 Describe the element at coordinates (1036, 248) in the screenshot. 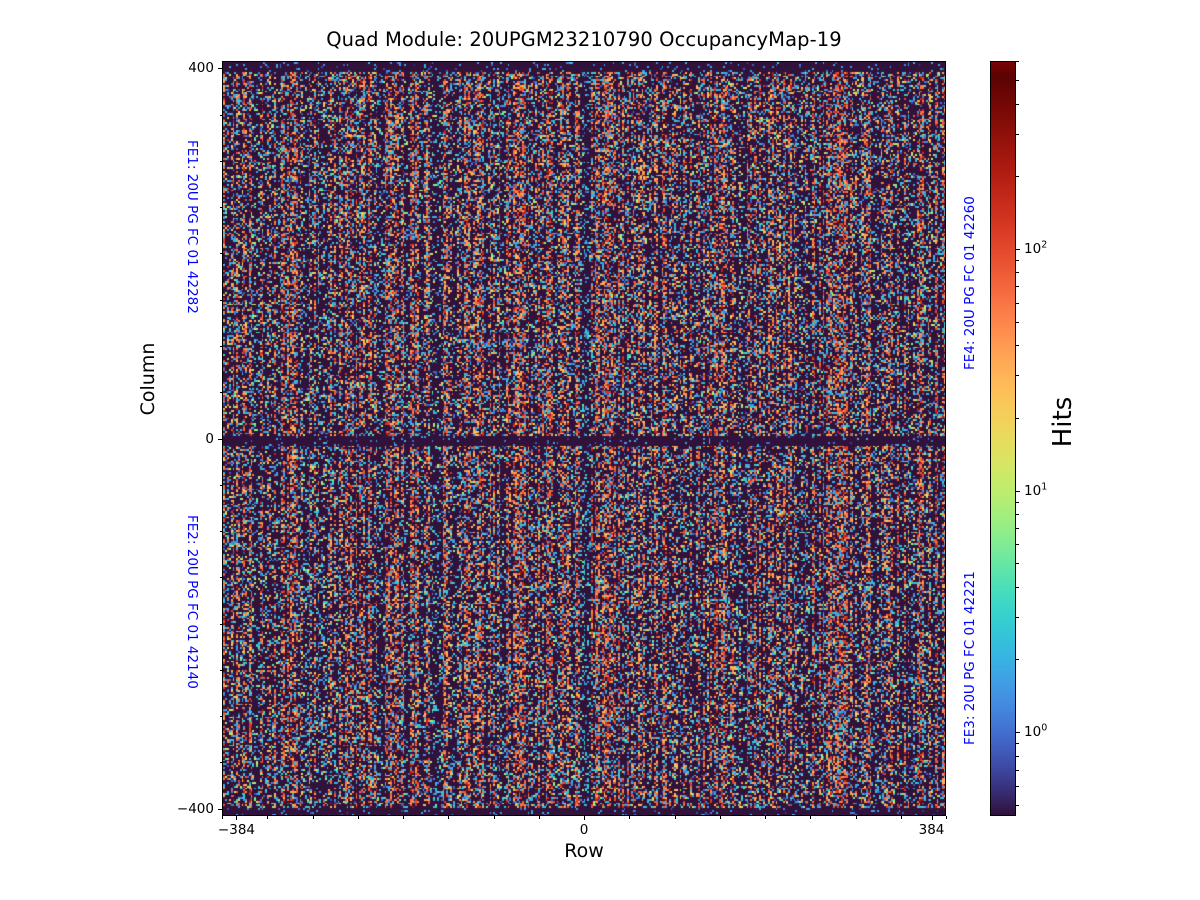

I see `colorbar-tick-label: 10²` at that location.